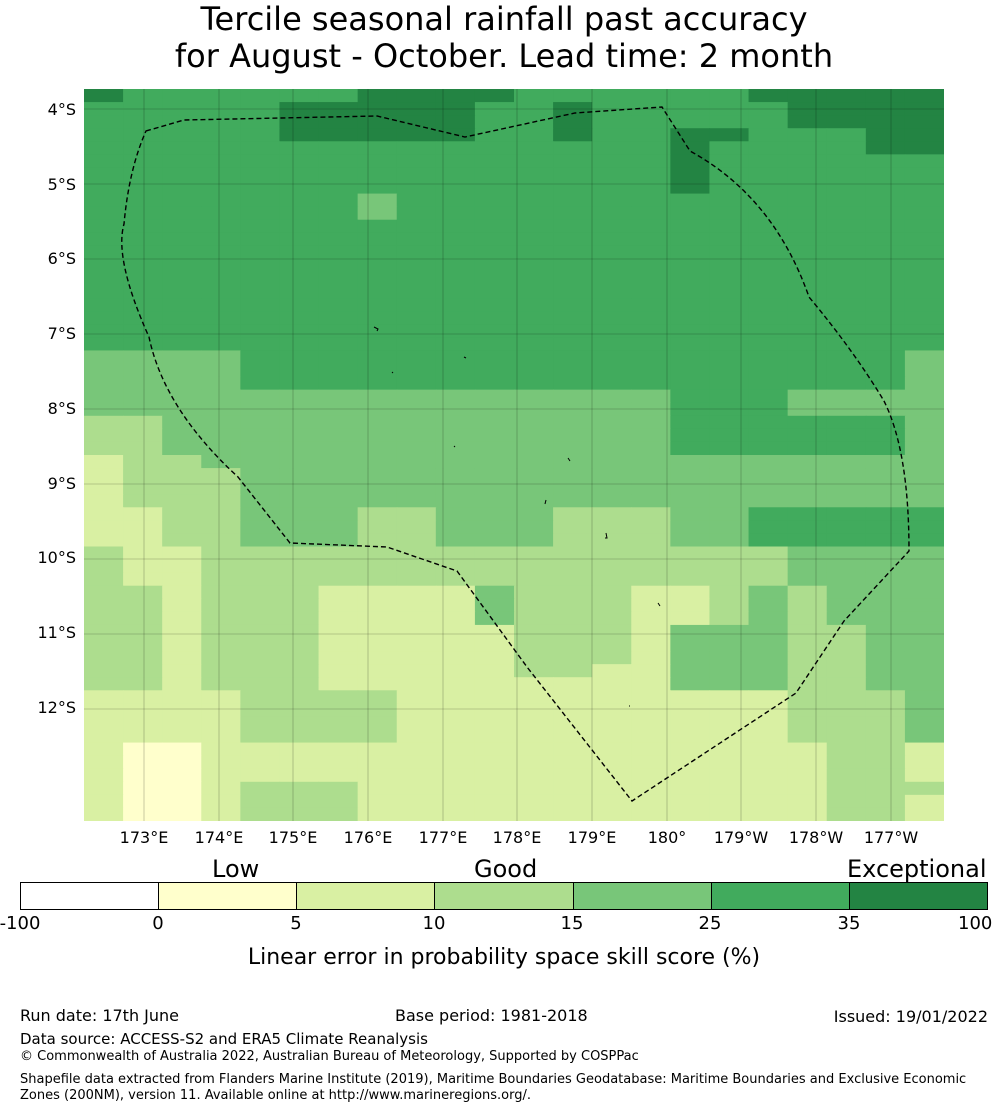  What do you see at coordinates (910, 1016) in the screenshot?
I see `issued-date: Issued: 19/01/2022` at bounding box center [910, 1016].